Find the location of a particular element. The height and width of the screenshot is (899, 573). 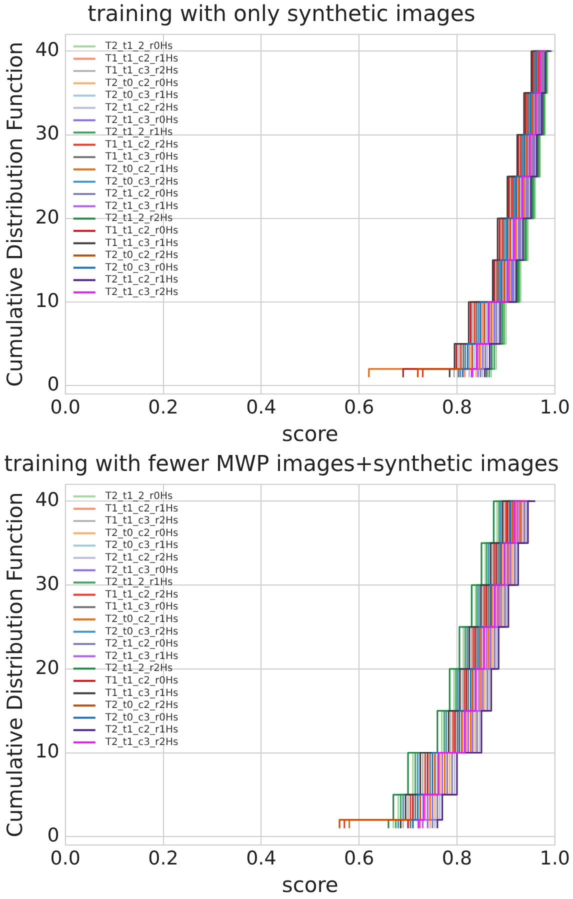

chart-title: training with fewer MWP images+synthetic images is located at coordinates (281, 464).